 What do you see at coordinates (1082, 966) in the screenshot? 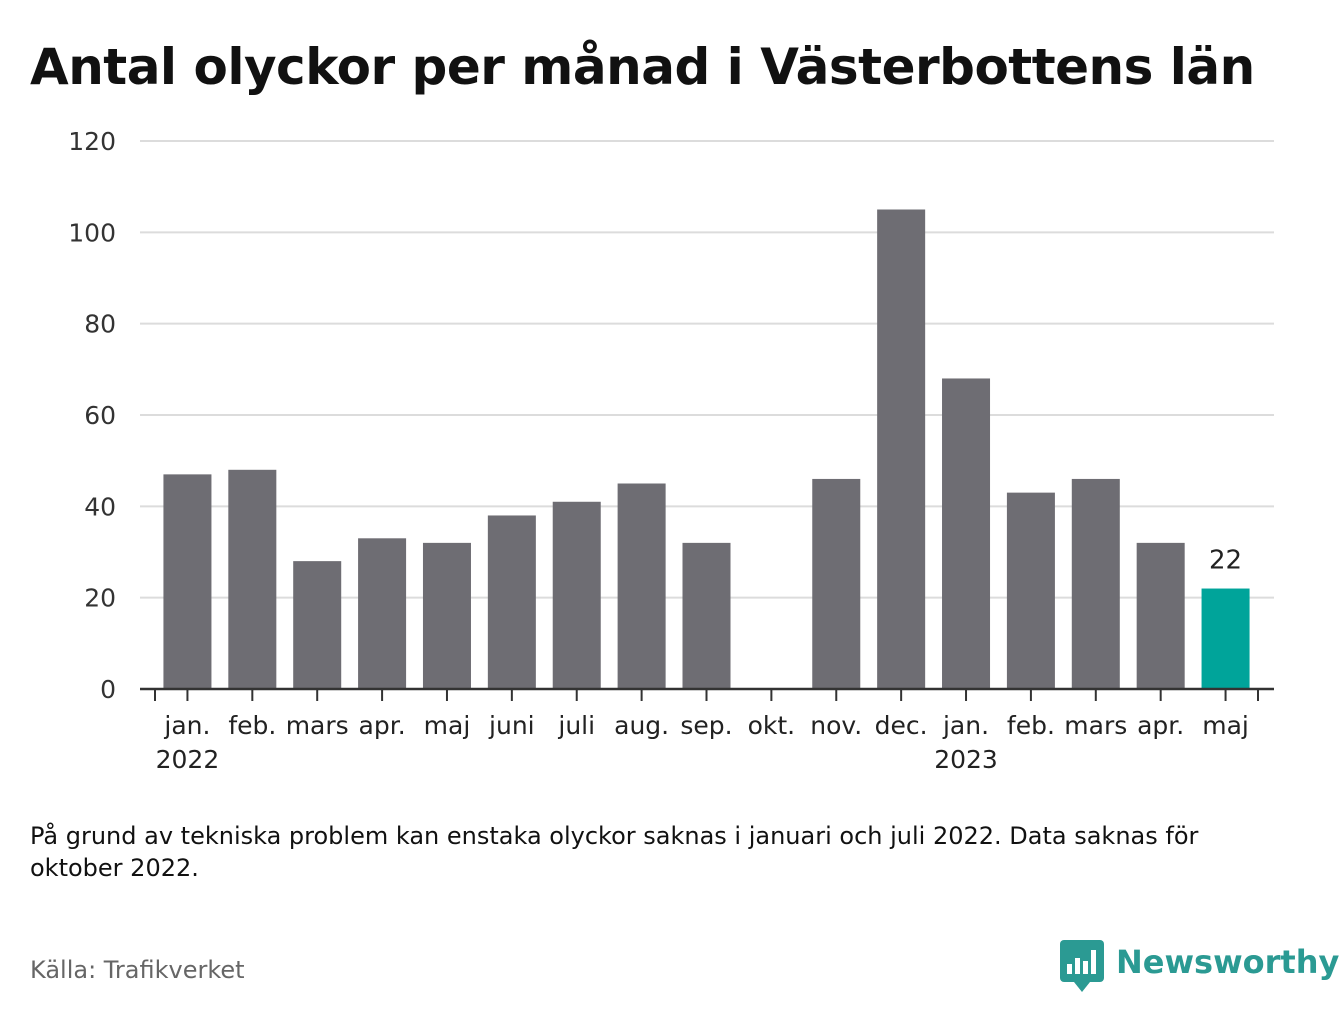
I see `newsworthy-logo-icon` at bounding box center [1082, 966].